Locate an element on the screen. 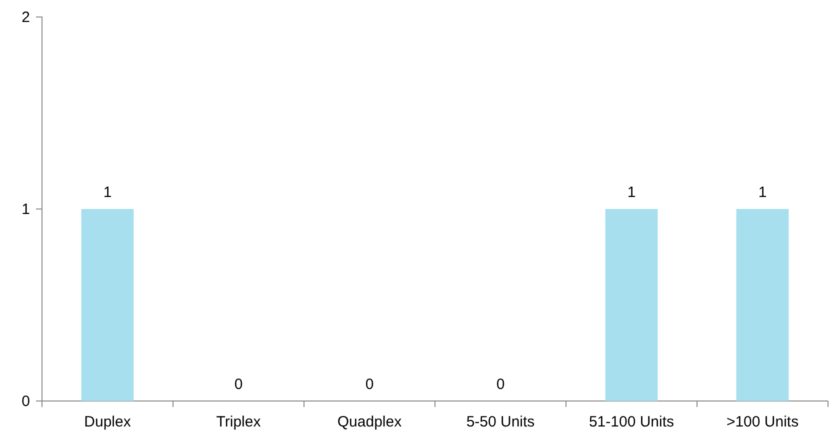 The height and width of the screenshot is (440, 836). x-tick-label: >100 Units is located at coordinates (762, 422).